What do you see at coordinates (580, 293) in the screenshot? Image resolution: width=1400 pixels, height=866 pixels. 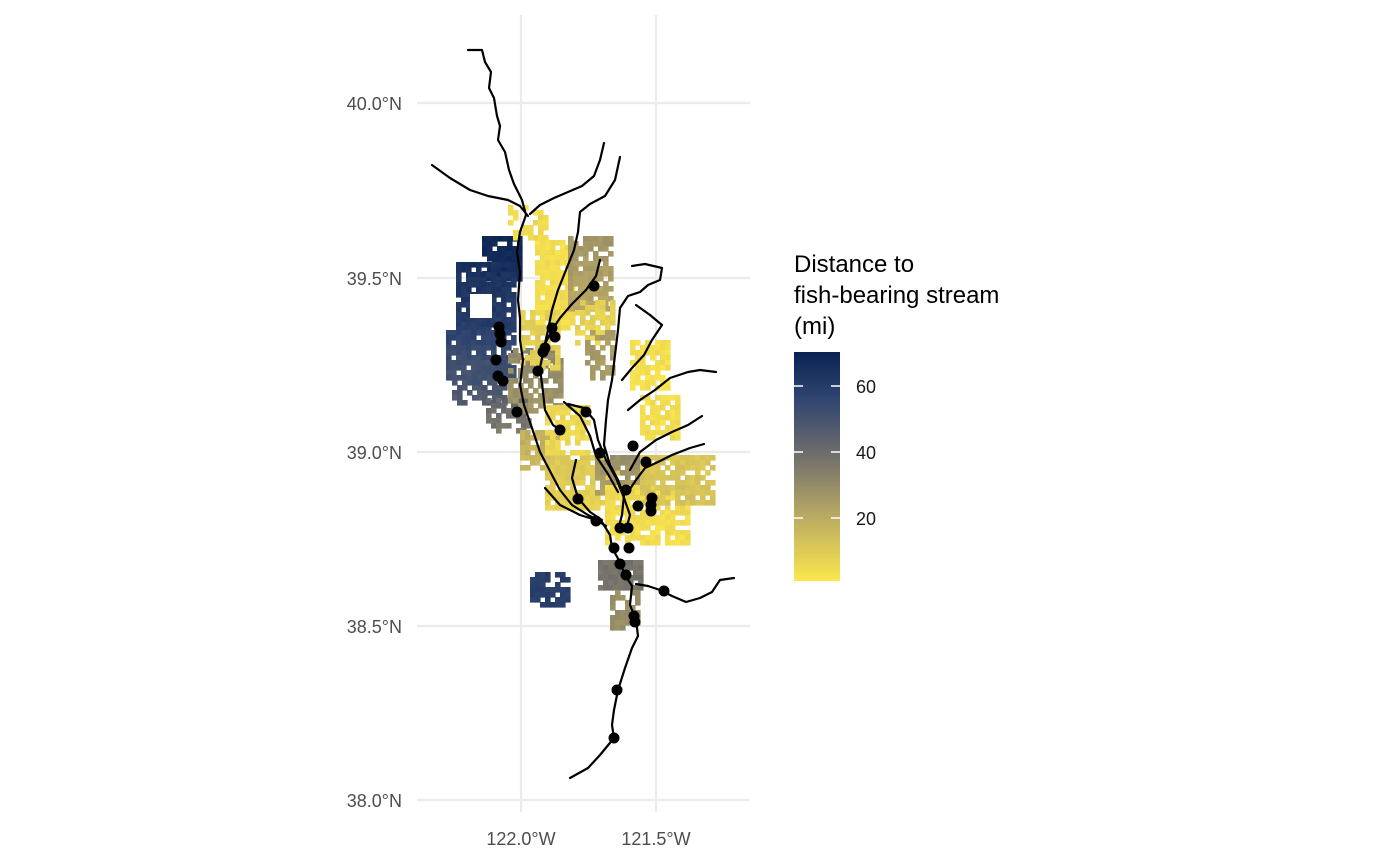 I see `river-center-branch` at bounding box center [580, 293].